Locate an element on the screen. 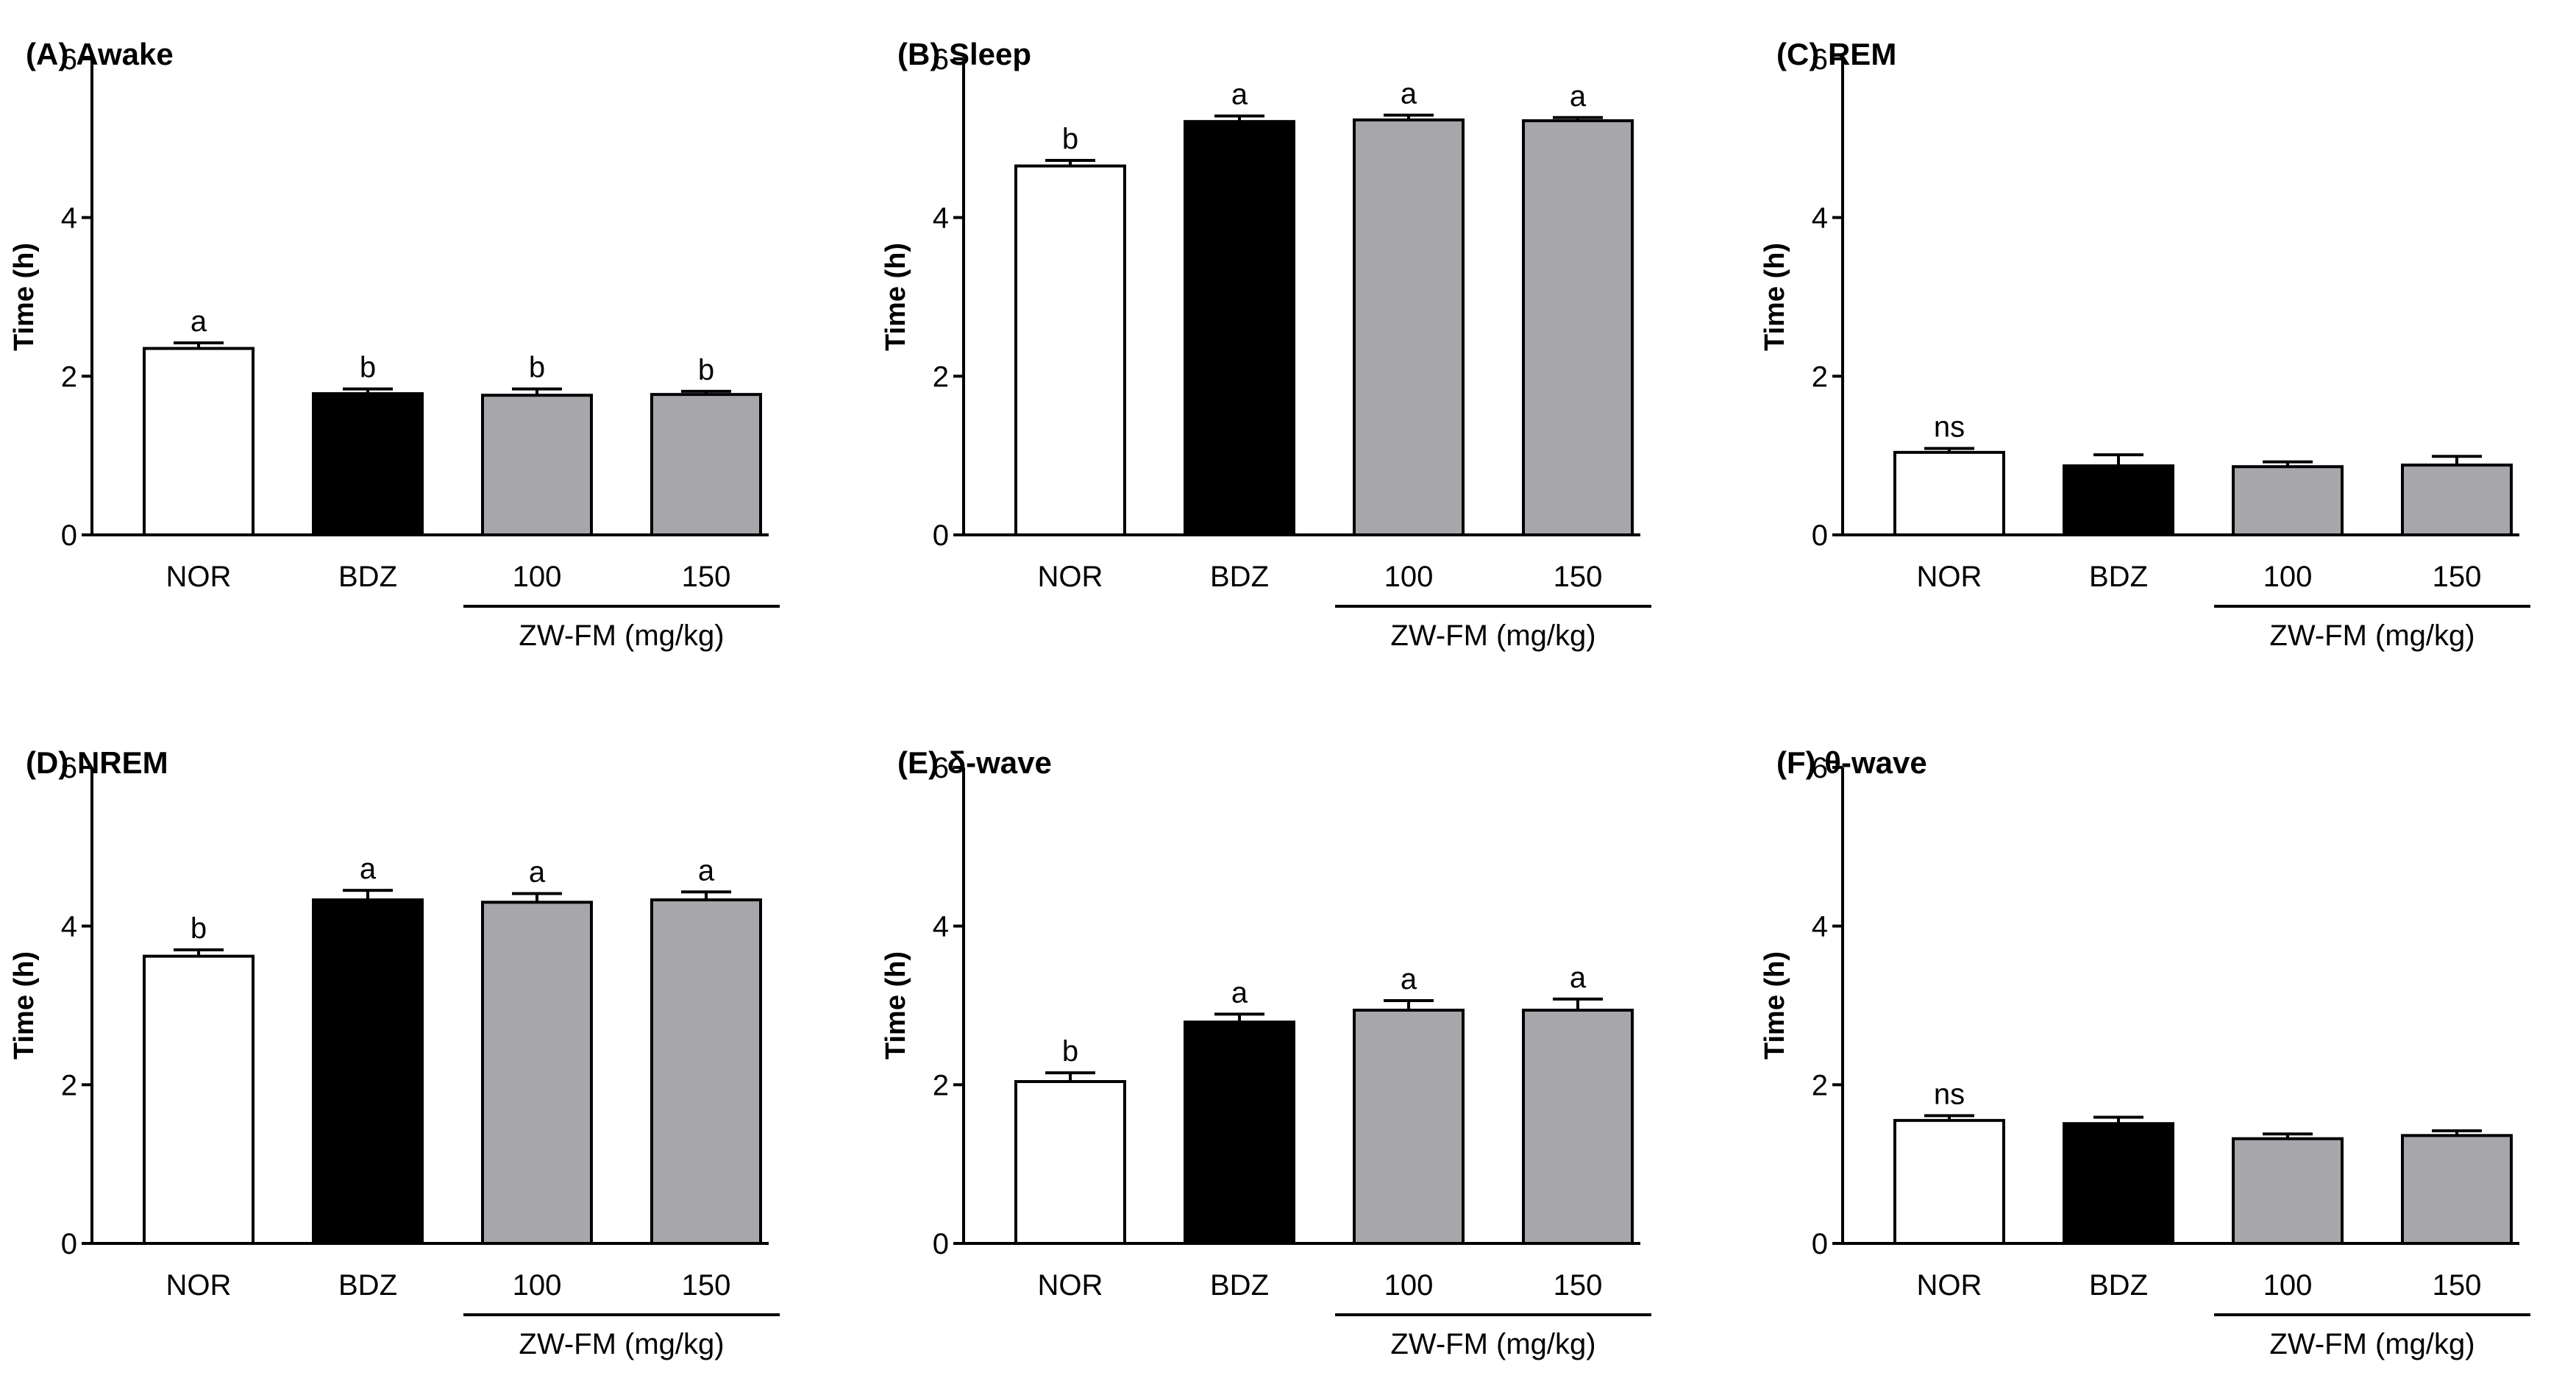  panel-title: (A) Awake is located at coordinates (100, 54).